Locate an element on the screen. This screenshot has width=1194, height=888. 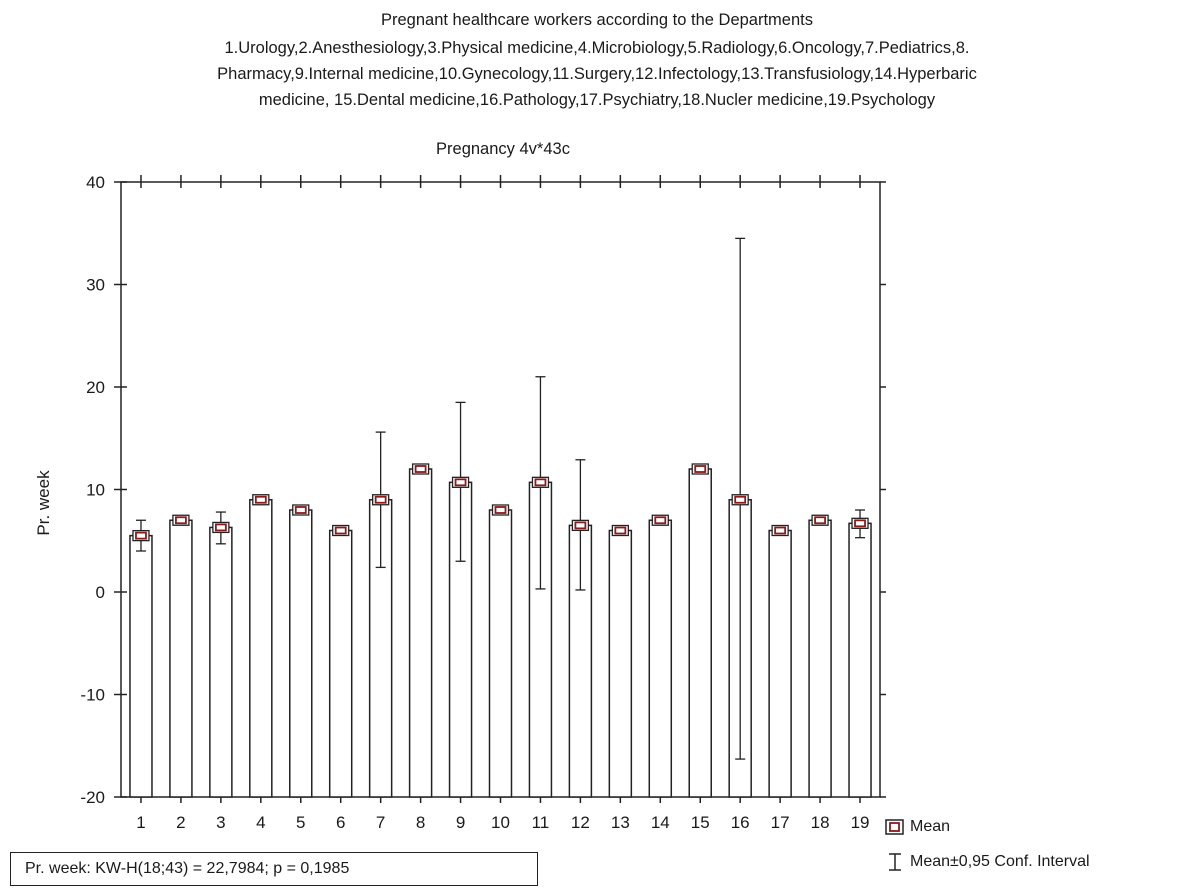
legend-label-ci: Mean±0,95 Conf. Interval is located at coordinates (1000, 862).